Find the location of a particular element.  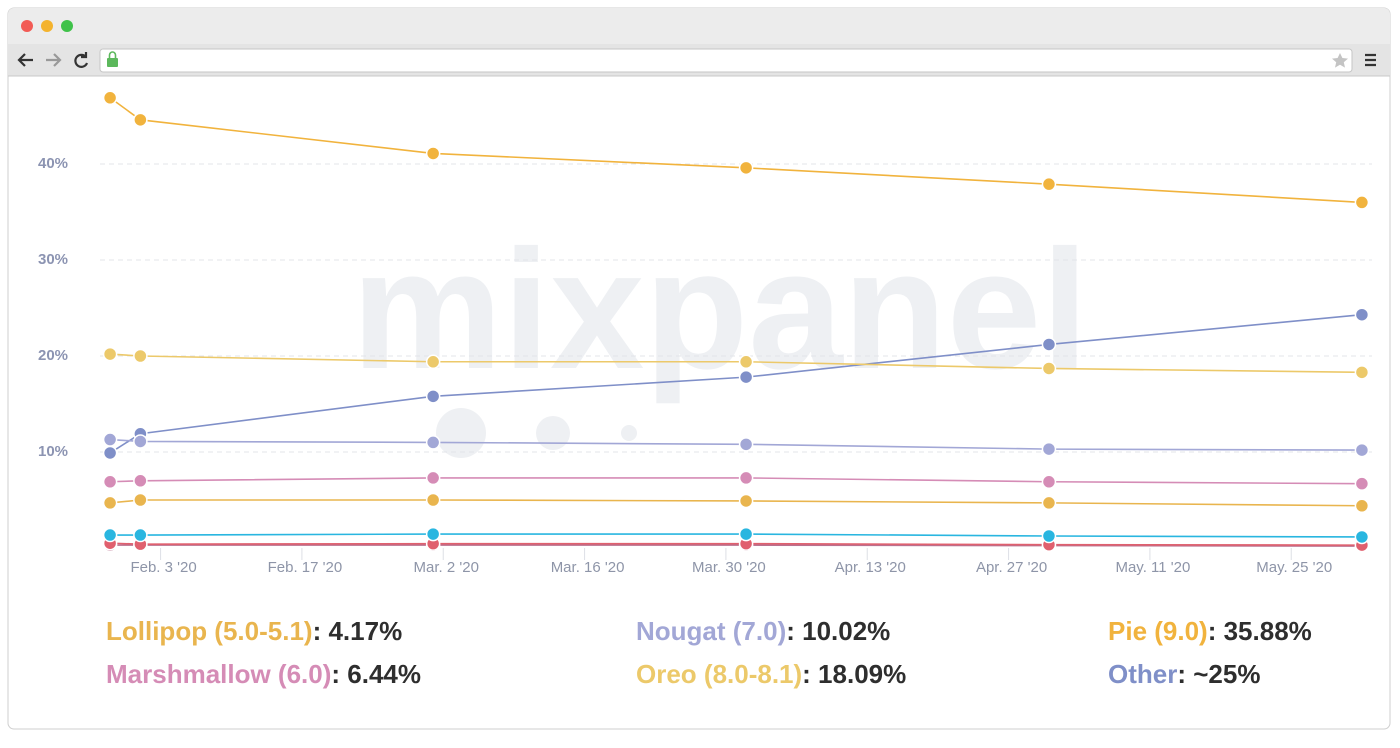

y-tick-label: 40% is located at coordinates (53, 163).